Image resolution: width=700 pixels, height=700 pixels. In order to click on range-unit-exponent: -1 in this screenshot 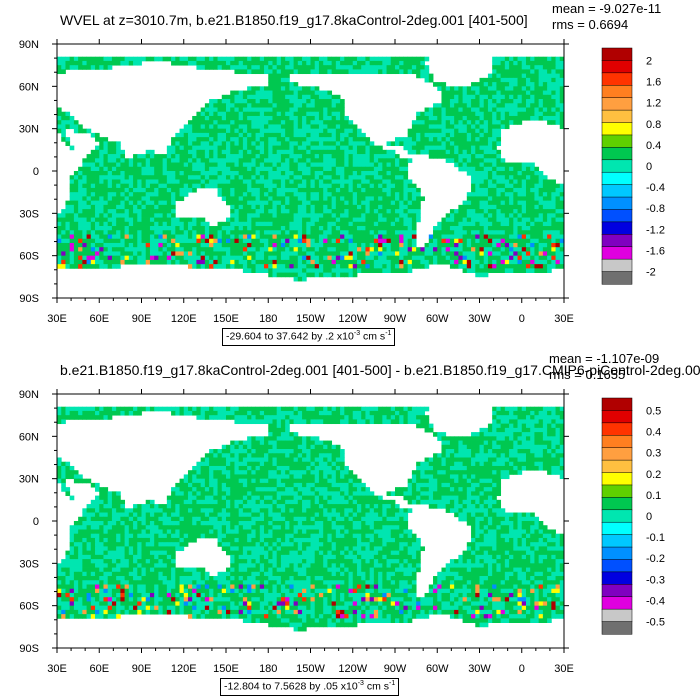, I will do `click(388, 333)`.